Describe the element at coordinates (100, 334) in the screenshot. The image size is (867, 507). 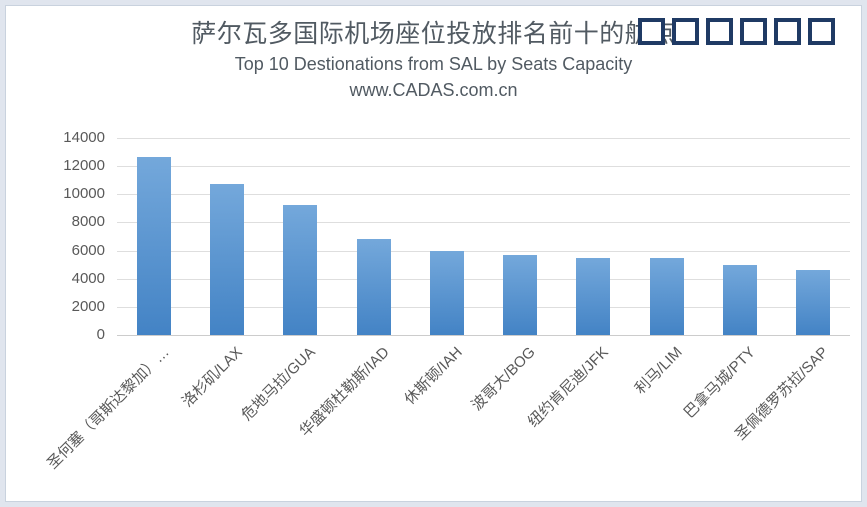
I see `y-axis-tick-label: 0` at that location.